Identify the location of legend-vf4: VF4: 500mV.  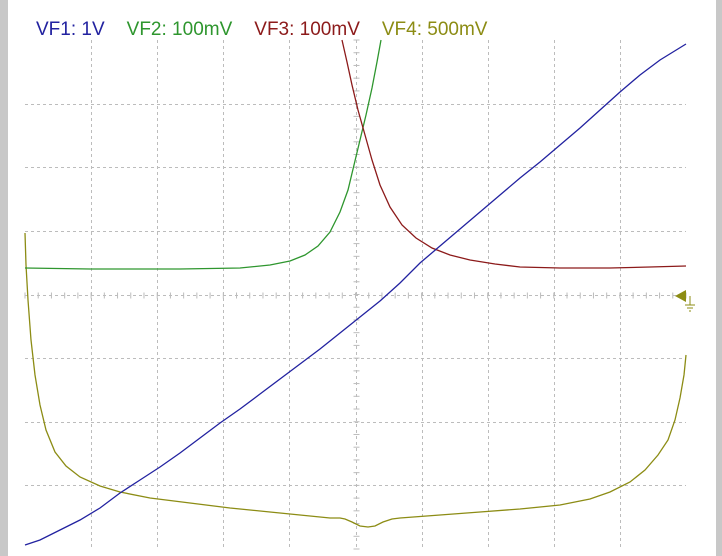
(434, 29).